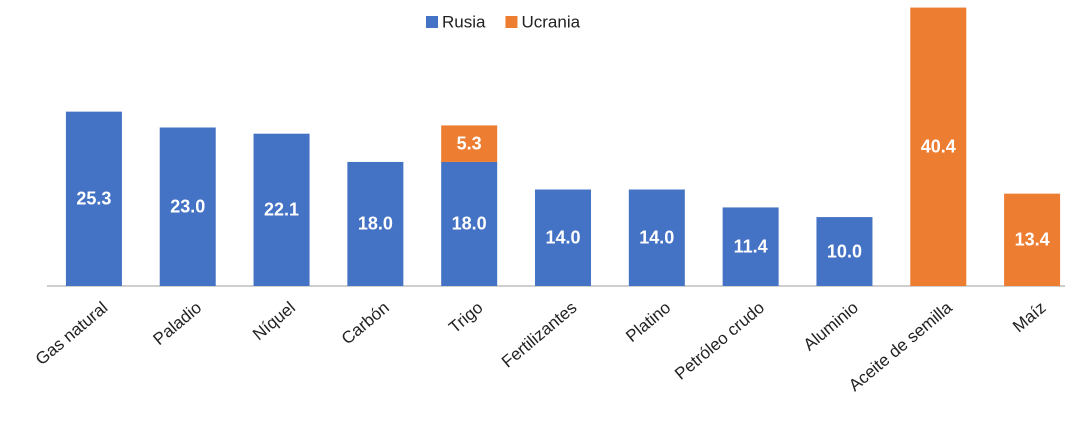  What do you see at coordinates (831, 326) in the screenshot?
I see `x-tick-label: Aluminio` at bounding box center [831, 326].